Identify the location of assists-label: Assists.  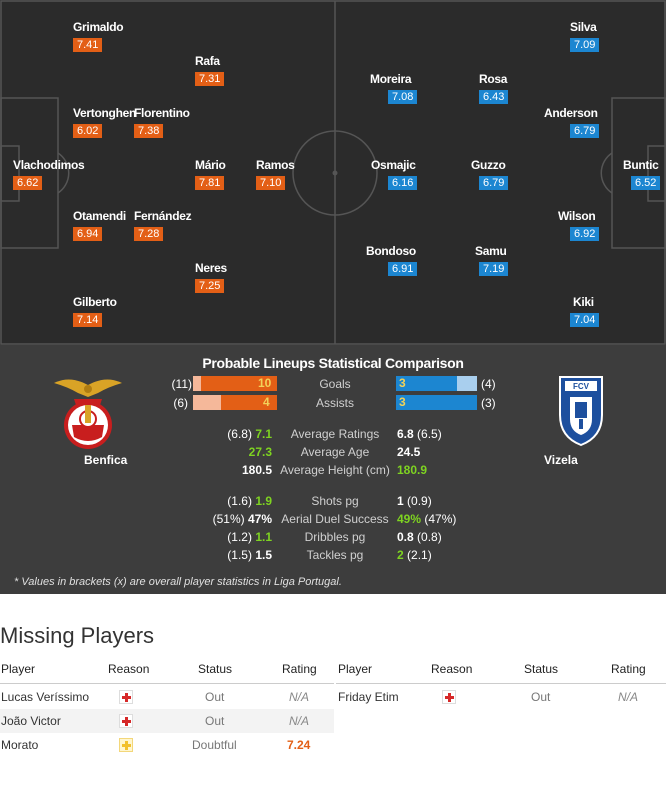
(334, 403).